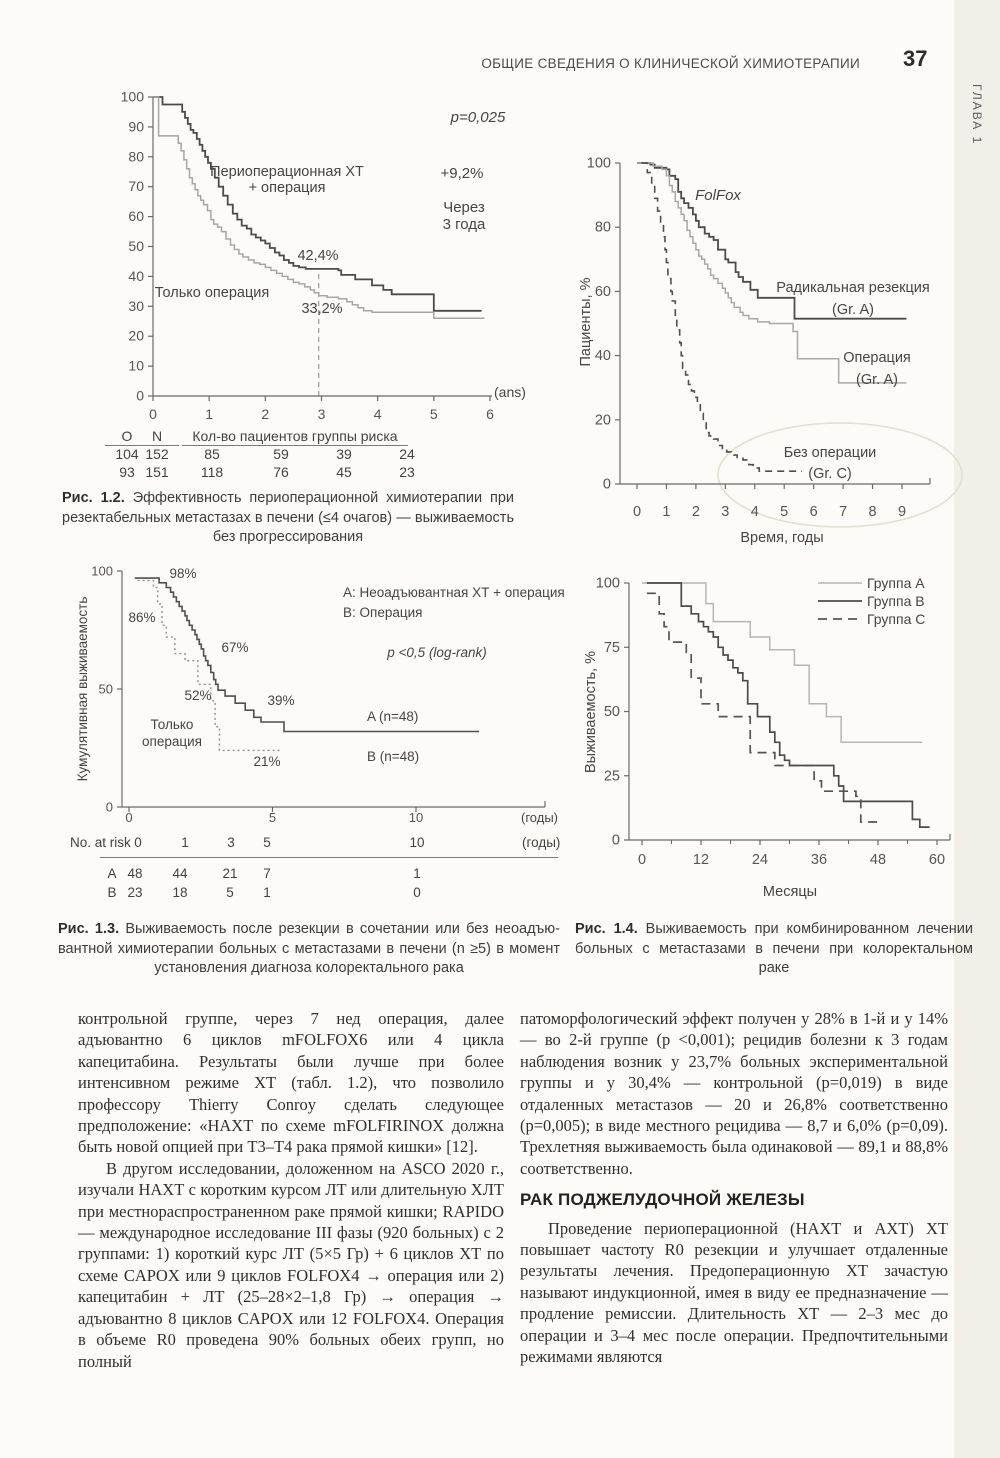 This screenshot has width=1000, height=1458. What do you see at coordinates (136, 186) in the screenshot?
I see `y-tick-label: 70` at bounding box center [136, 186].